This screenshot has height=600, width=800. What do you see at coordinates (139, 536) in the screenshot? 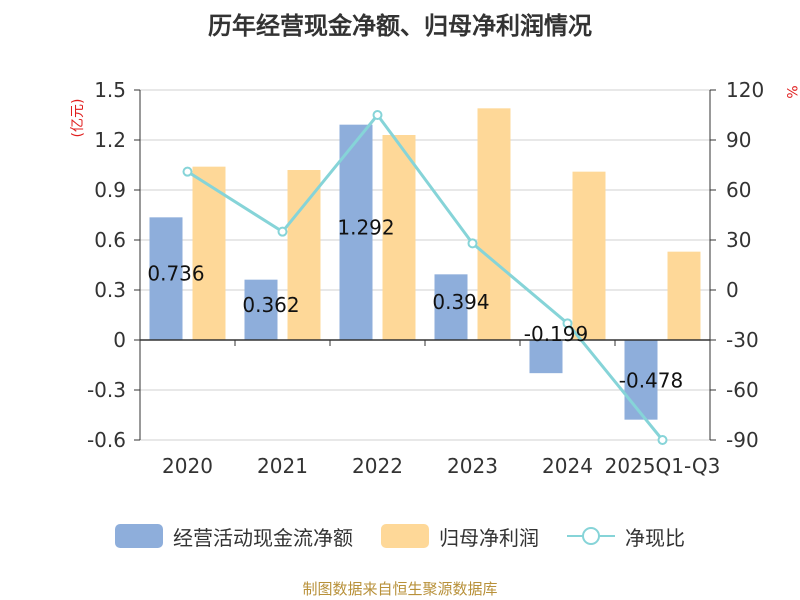
I see `legend-swatch-cashflow` at bounding box center [139, 536].